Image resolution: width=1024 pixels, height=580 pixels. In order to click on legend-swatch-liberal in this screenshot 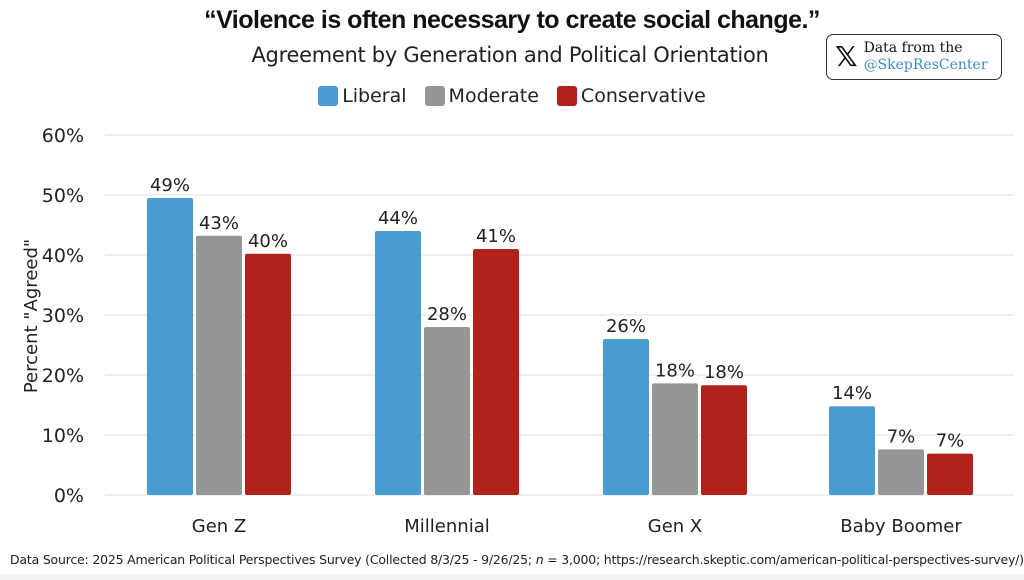, I will do `click(328, 96)`.